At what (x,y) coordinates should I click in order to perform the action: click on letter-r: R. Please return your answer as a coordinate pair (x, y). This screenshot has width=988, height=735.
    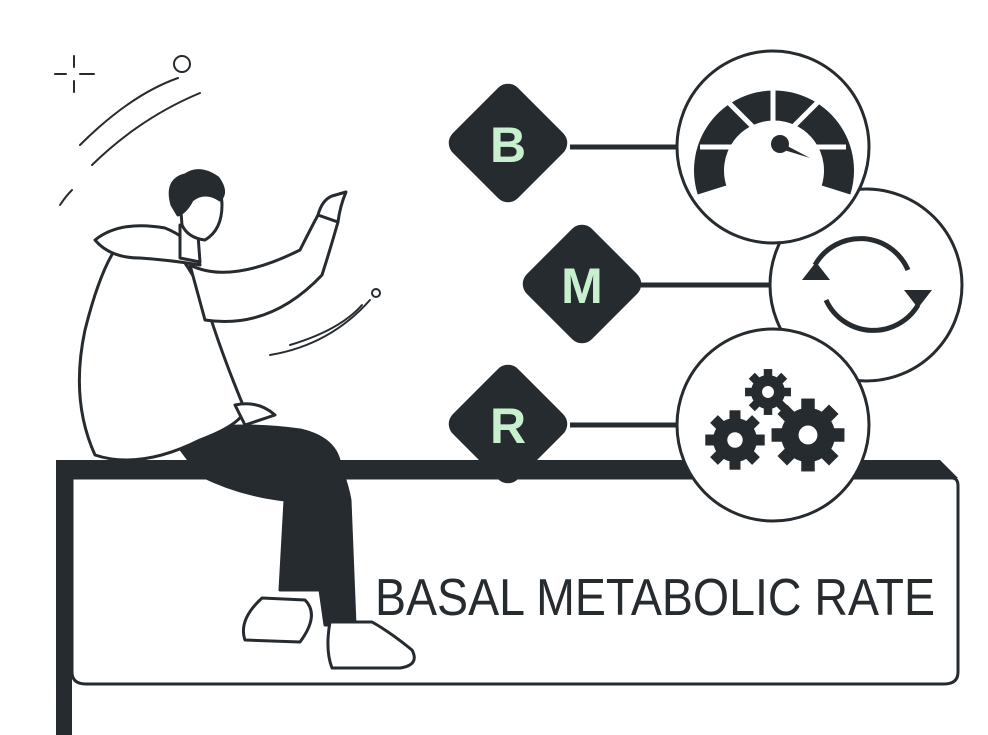
    Looking at the image, I should click on (508, 426).